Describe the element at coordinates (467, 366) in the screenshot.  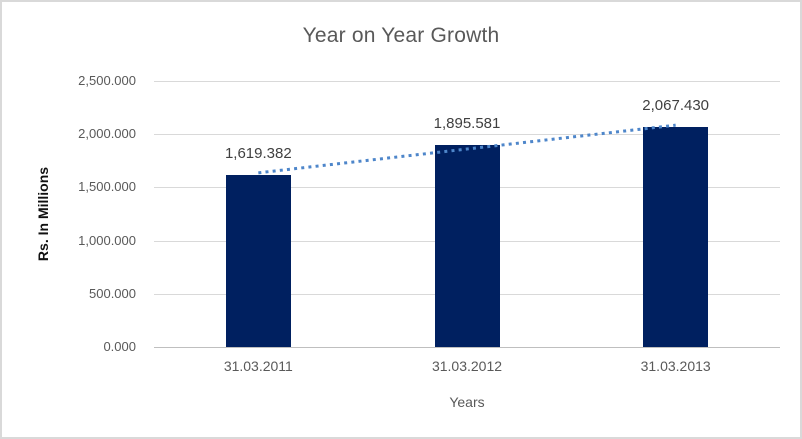
I see `x-tick-label: 31.03.2012` at that location.